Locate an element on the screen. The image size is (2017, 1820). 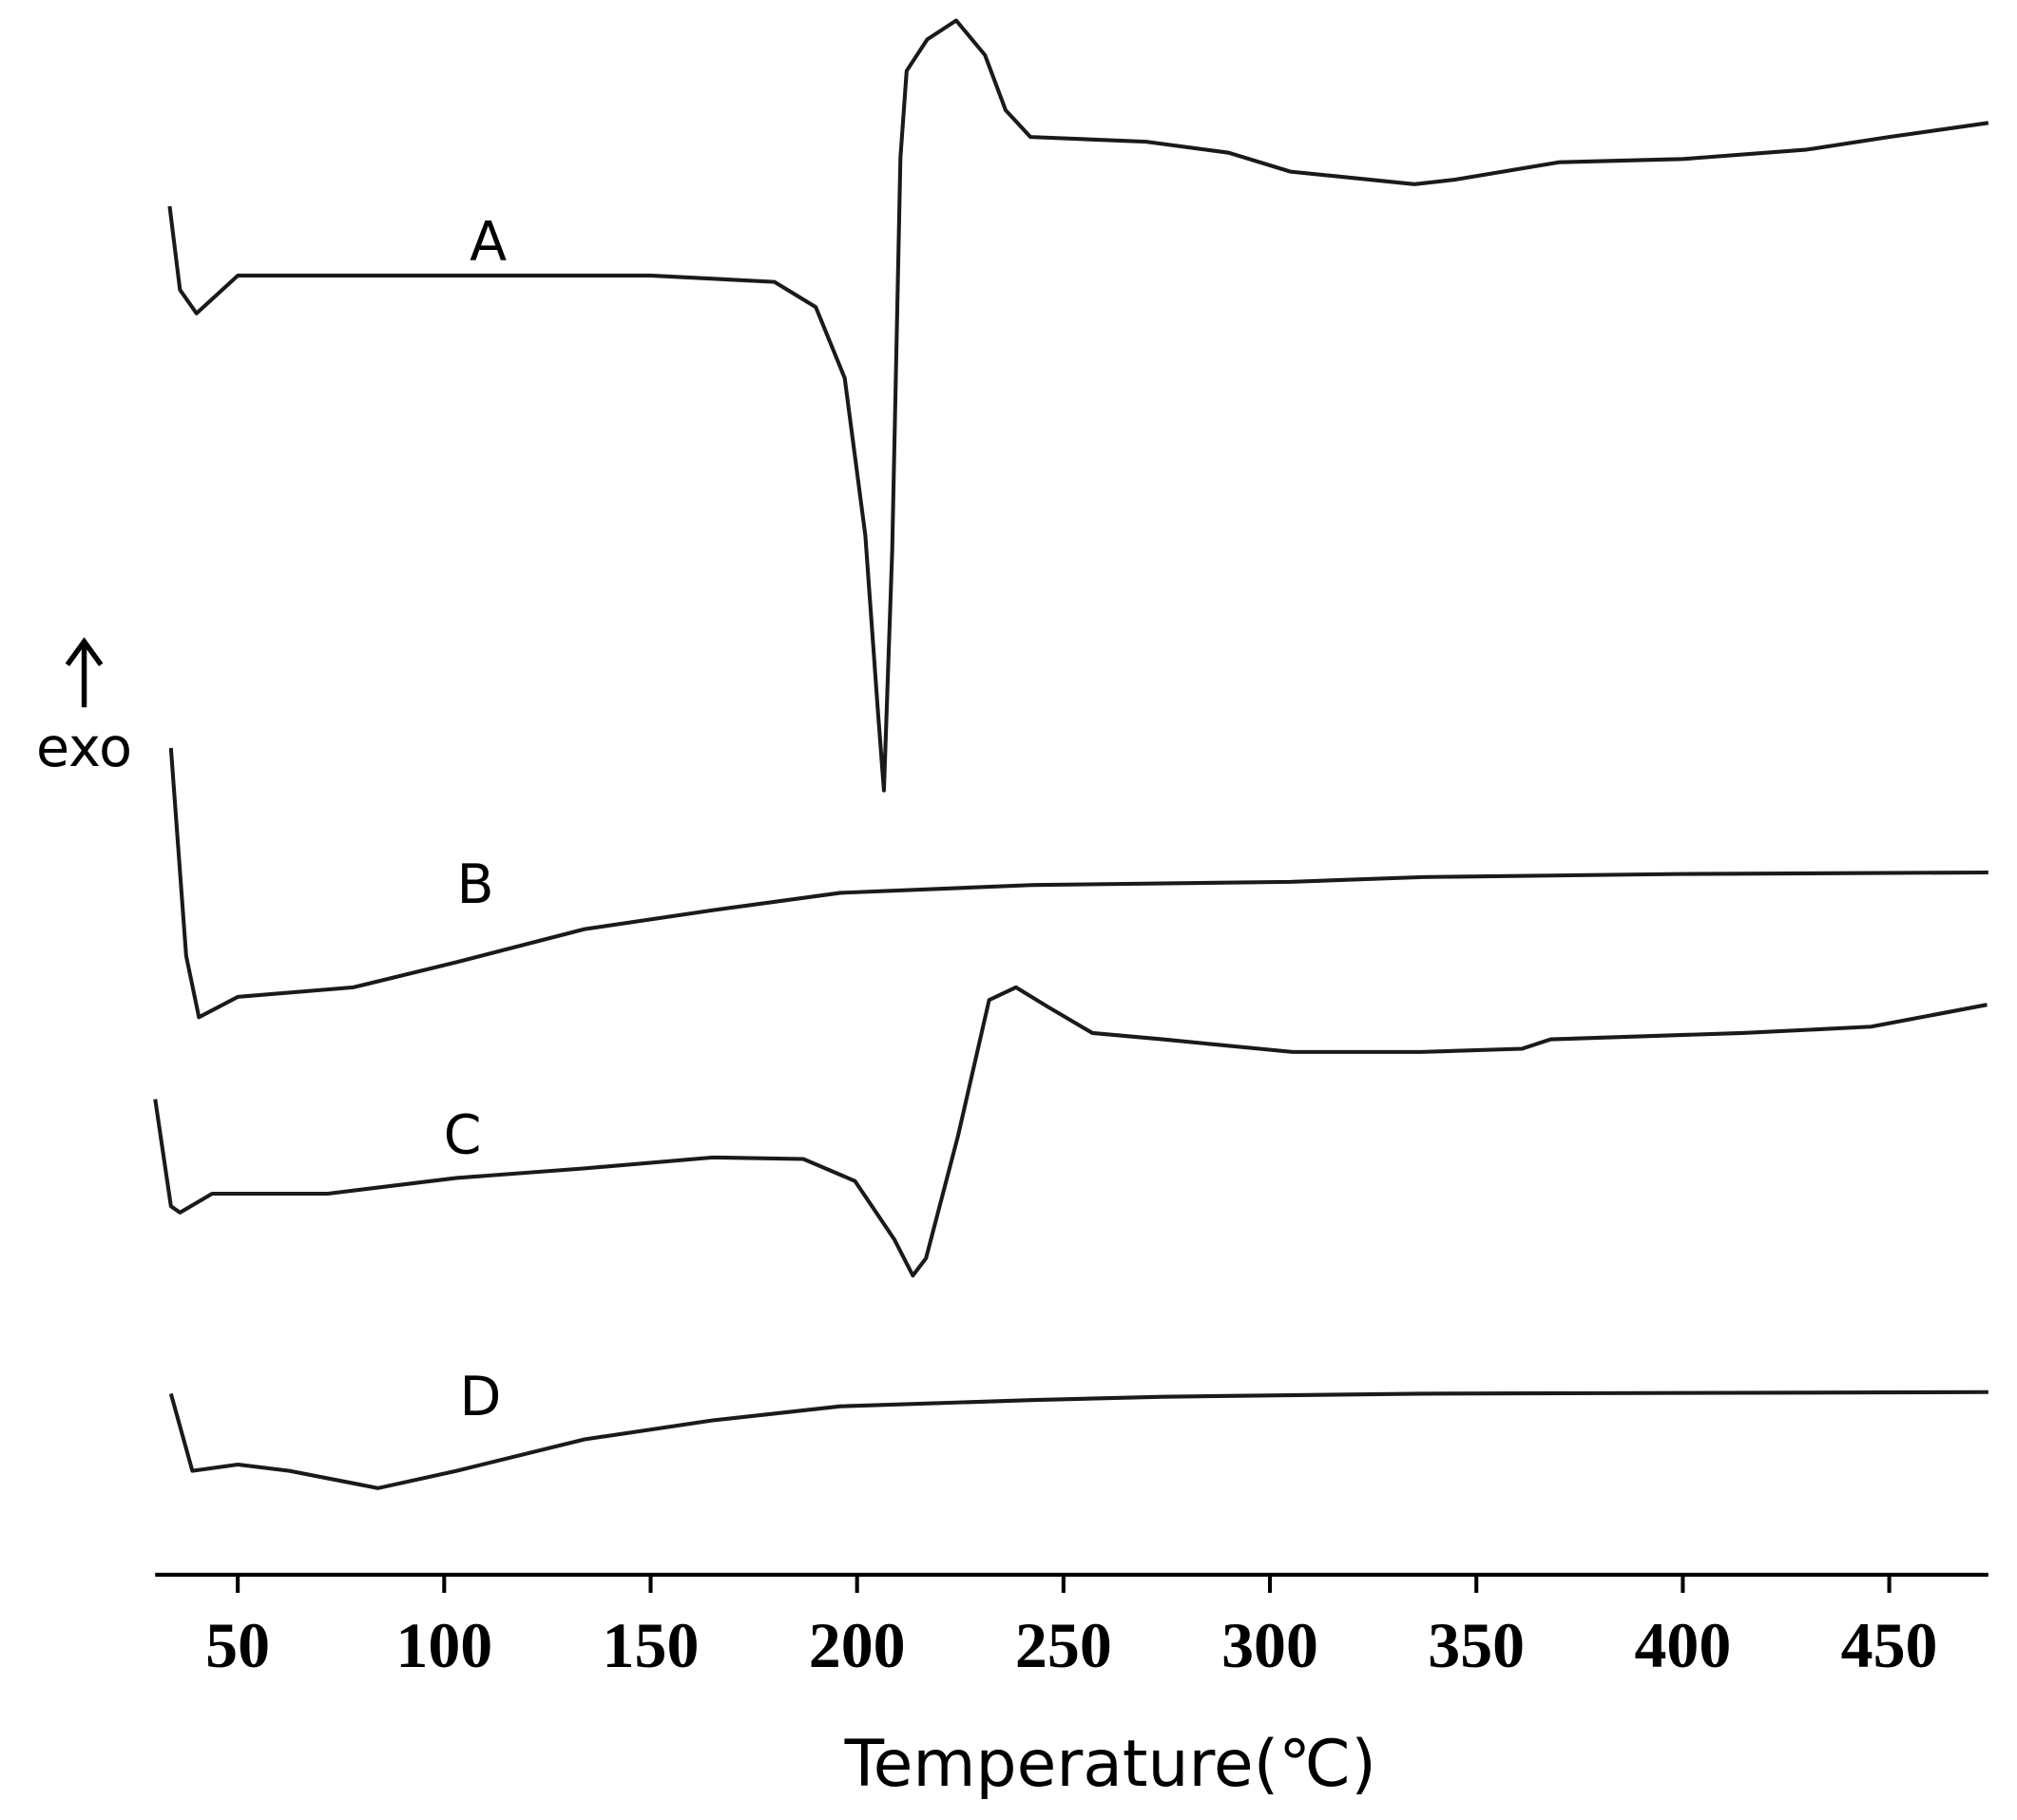
curve-label: B is located at coordinates (475, 884).